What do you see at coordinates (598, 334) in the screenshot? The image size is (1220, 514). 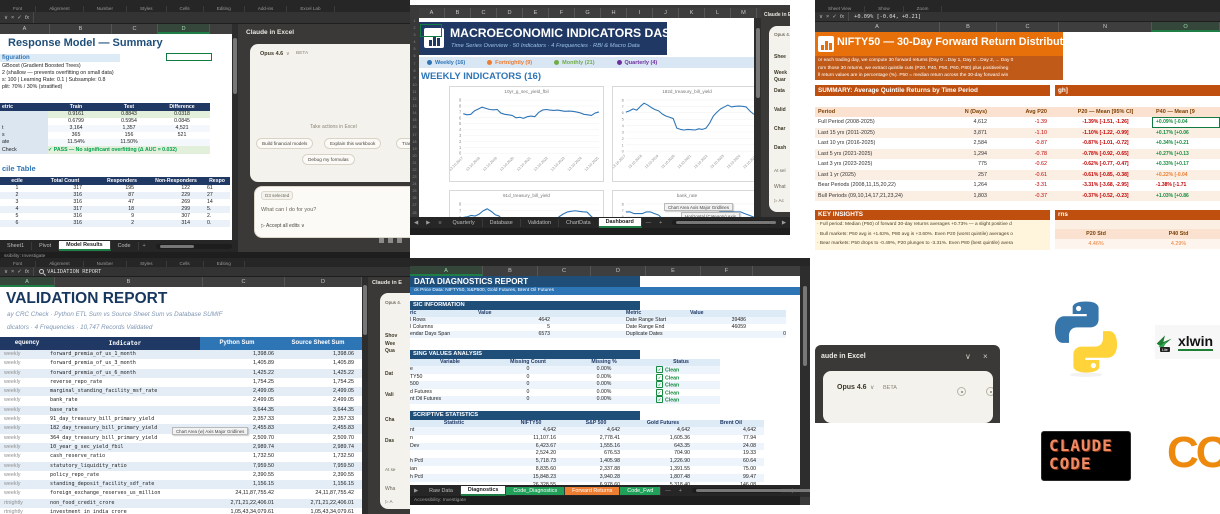 I see `table-row: endar Days Span 6573 Duplicate Dates 0` at bounding box center [598, 334].